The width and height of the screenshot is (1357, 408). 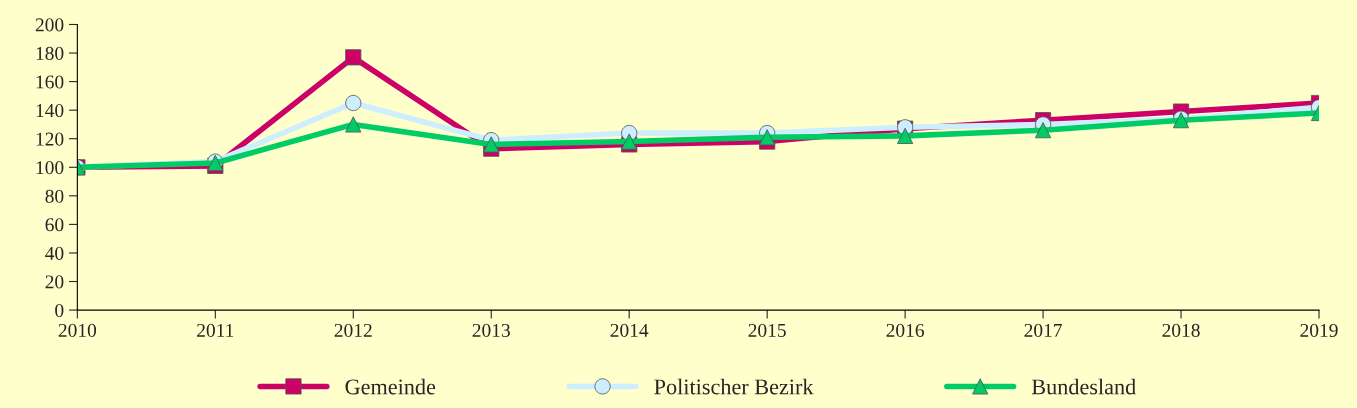 I want to click on x-tick-label: 2018, so click(x=1181, y=330).